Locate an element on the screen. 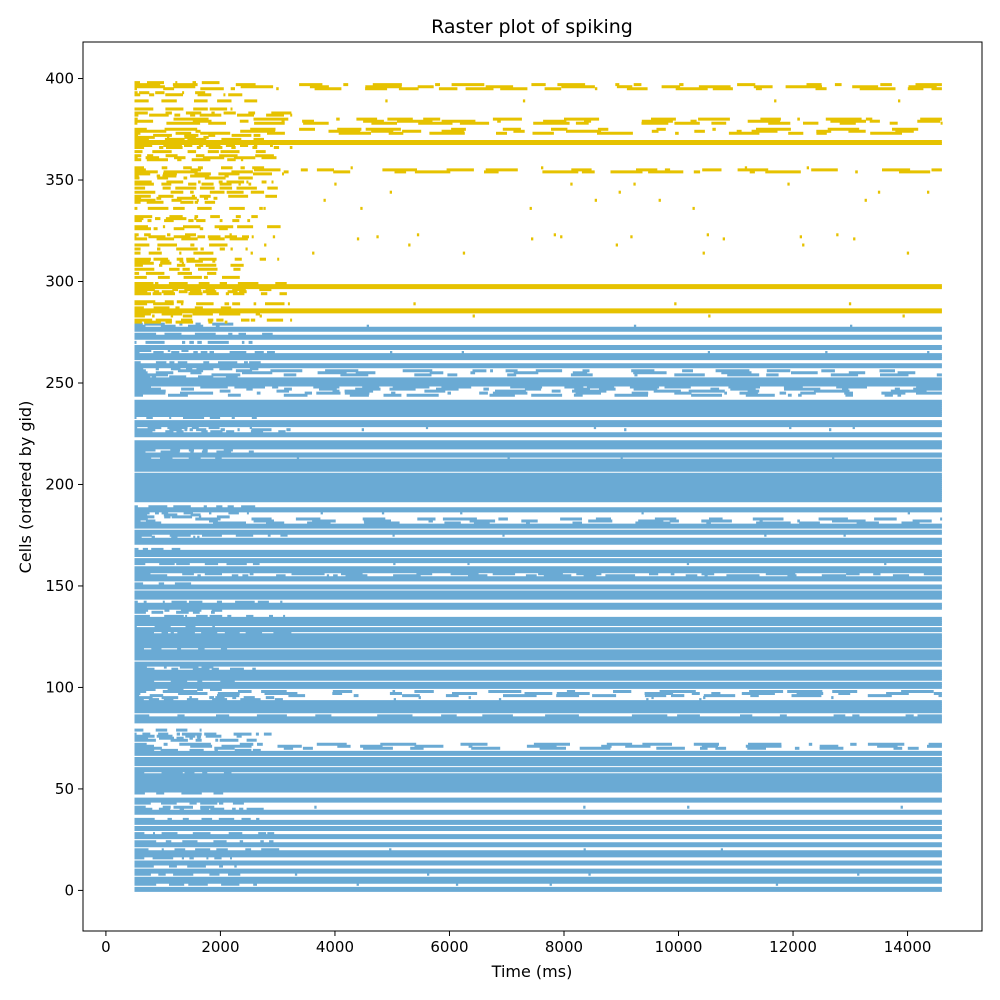 Image resolution: width=1000 pixels, height=1000 pixels. y-axis-label: Cells (ordered by gid) is located at coordinates (25, 487).